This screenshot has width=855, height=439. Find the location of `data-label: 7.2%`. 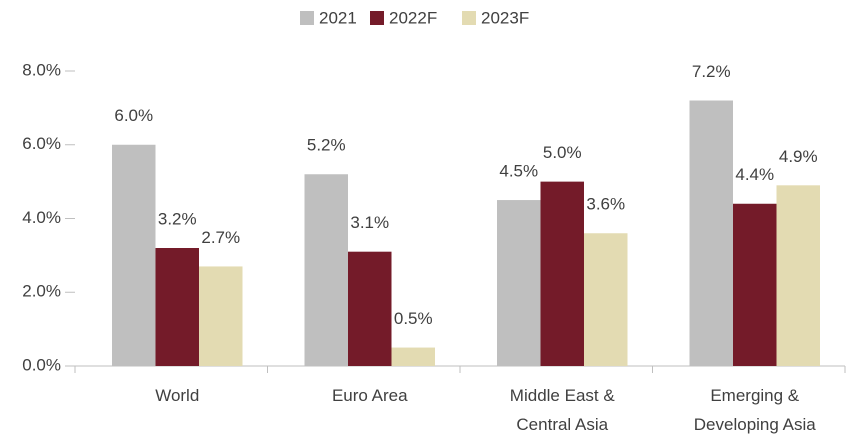

data-label: 7.2% is located at coordinates (711, 71).